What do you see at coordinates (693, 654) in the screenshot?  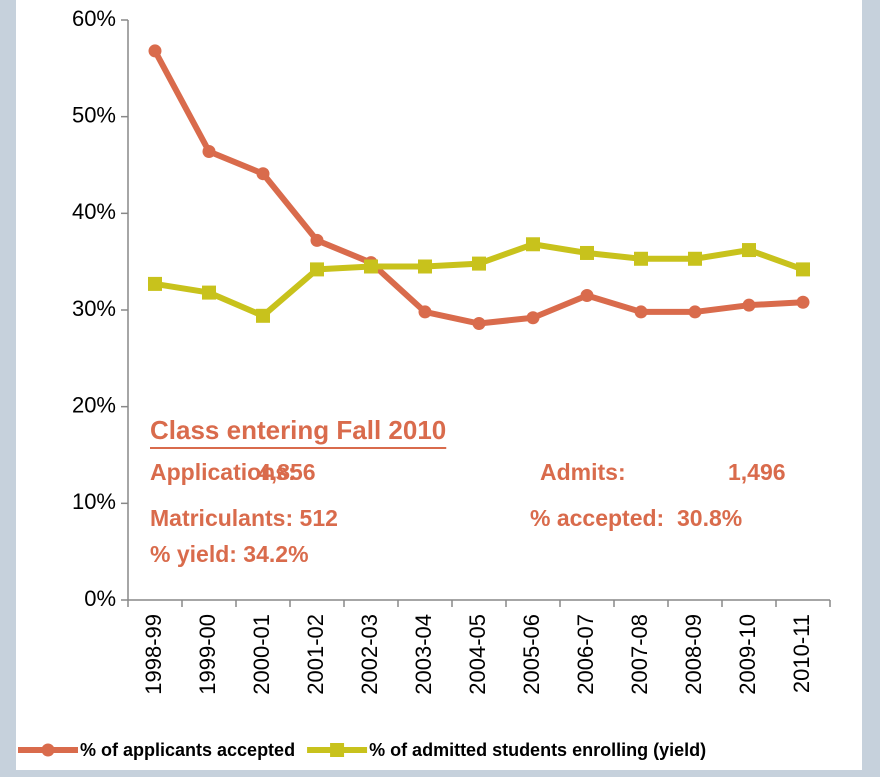 I see `x-tick-label: 2008-09` at bounding box center [693, 654].